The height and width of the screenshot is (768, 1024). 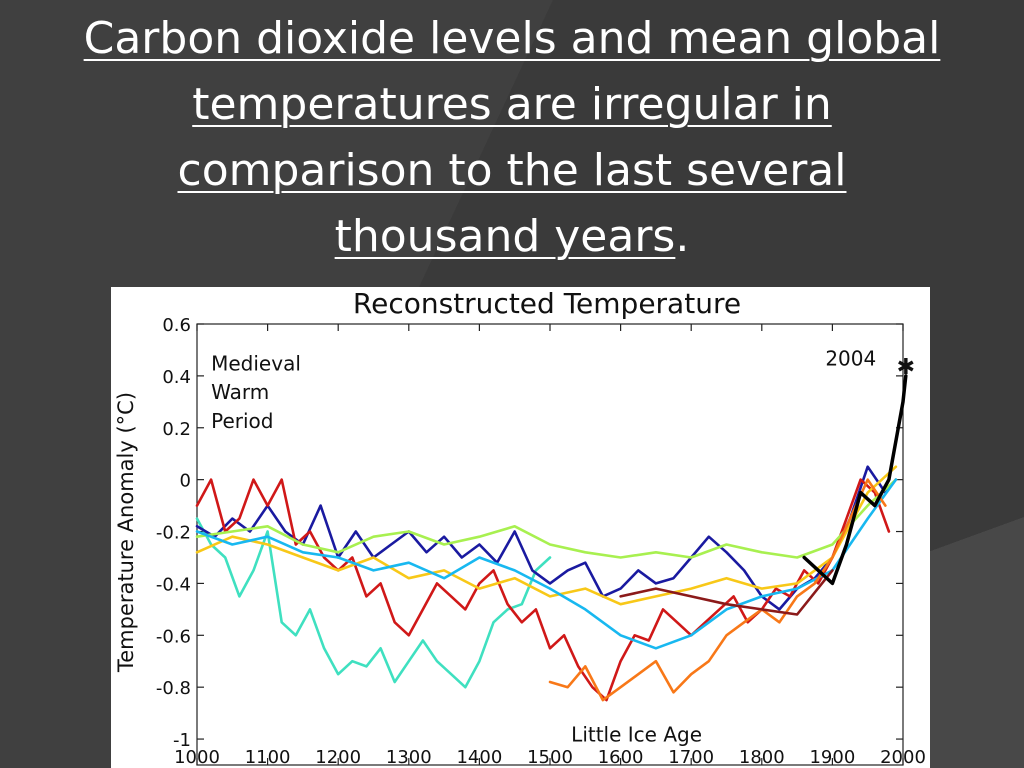 What do you see at coordinates (173, 533) in the screenshot?
I see `y-tick-label: -0.2` at bounding box center [173, 533].